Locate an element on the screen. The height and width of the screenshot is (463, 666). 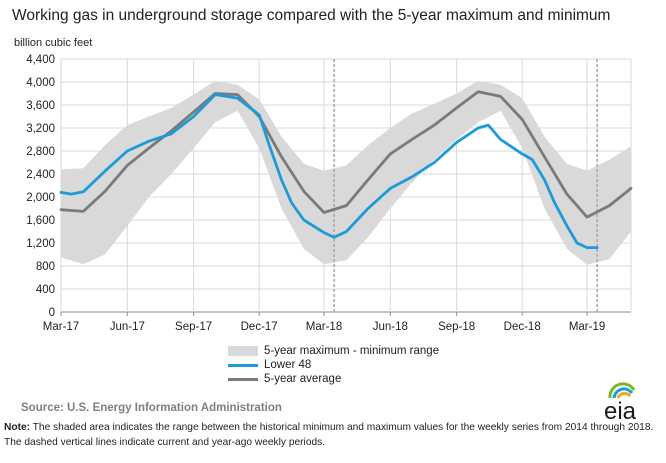
logo-text: eia is located at coordinates (620, 410).